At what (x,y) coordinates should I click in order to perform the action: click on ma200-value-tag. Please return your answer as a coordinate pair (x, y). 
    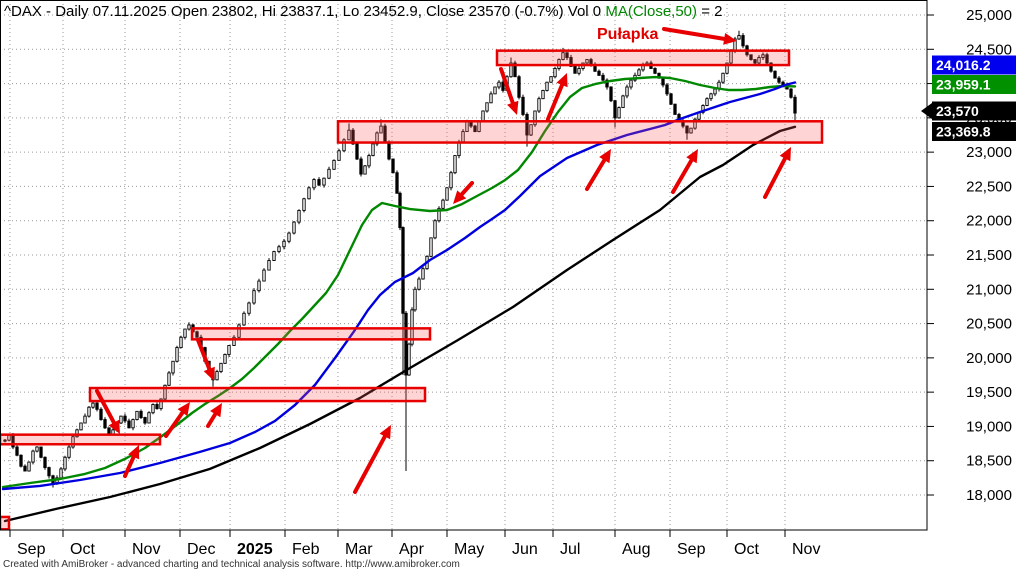
    Looking at the image, I should click on (974, 131).